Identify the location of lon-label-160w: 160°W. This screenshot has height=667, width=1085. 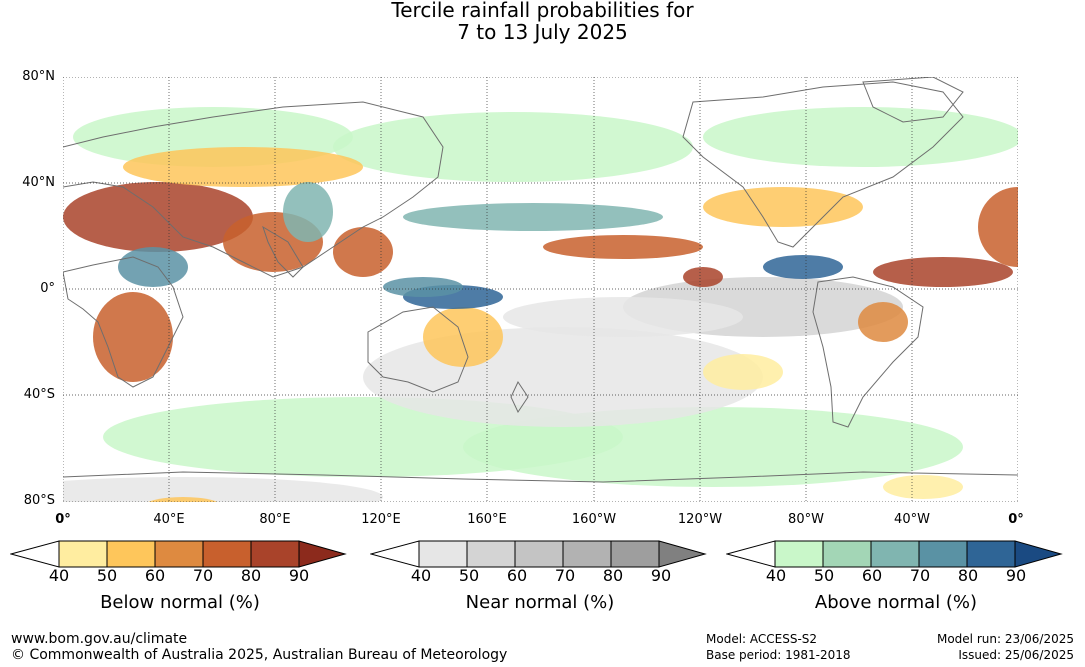
(594, 519).